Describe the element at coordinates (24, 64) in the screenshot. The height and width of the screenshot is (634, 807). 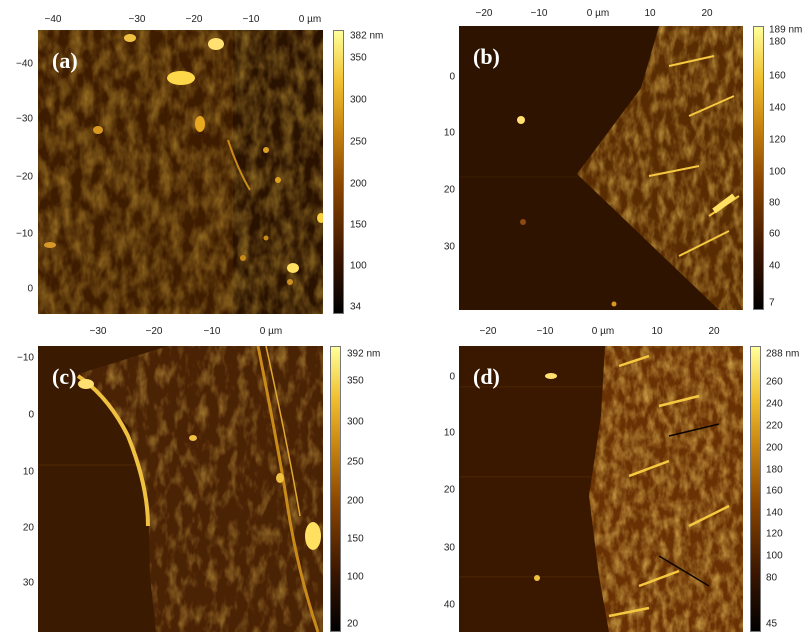
I see `y-tick: −40` at that location.